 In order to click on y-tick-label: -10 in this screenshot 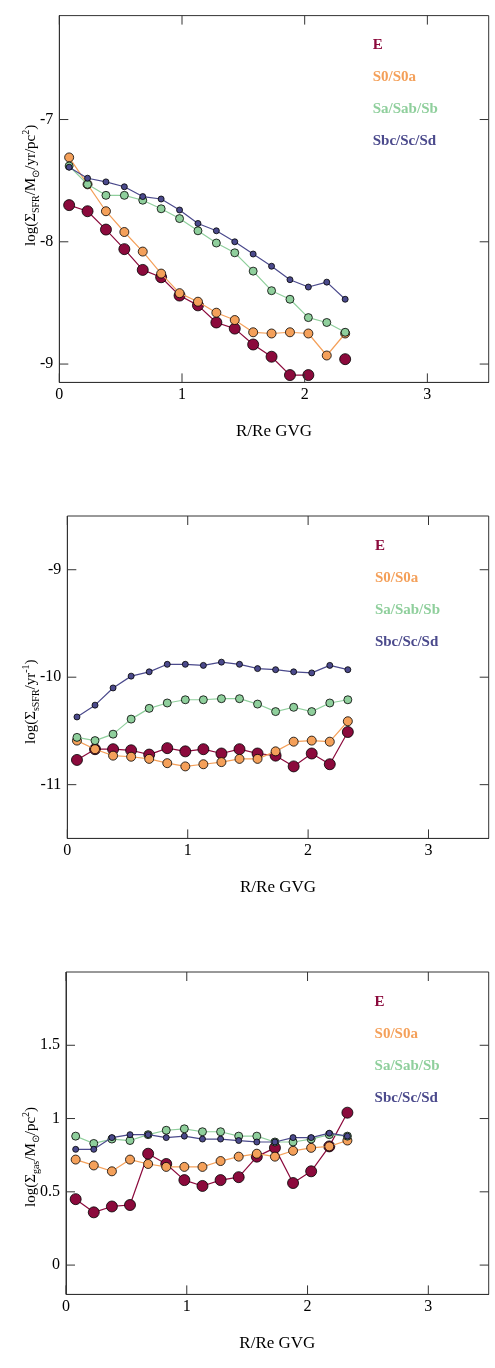, I will do `click(51, 676)`.